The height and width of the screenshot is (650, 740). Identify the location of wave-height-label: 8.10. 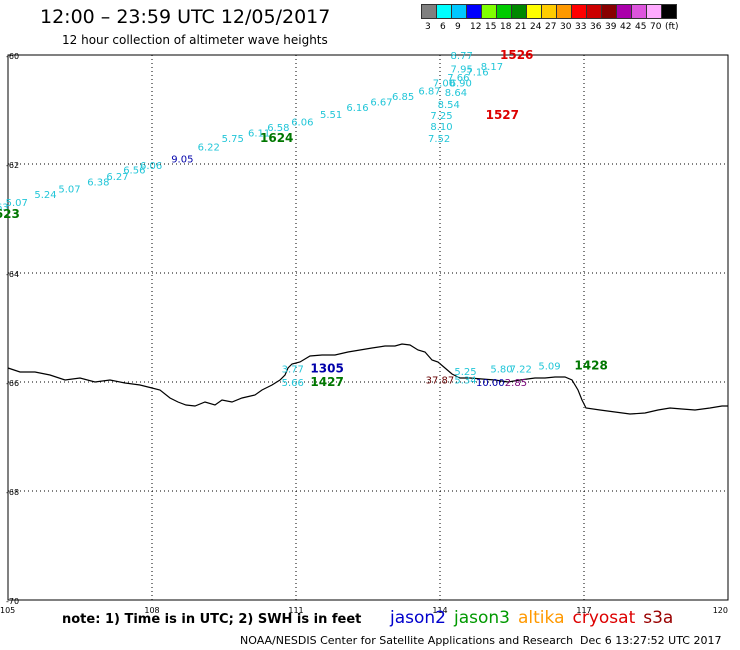
(441, 127).